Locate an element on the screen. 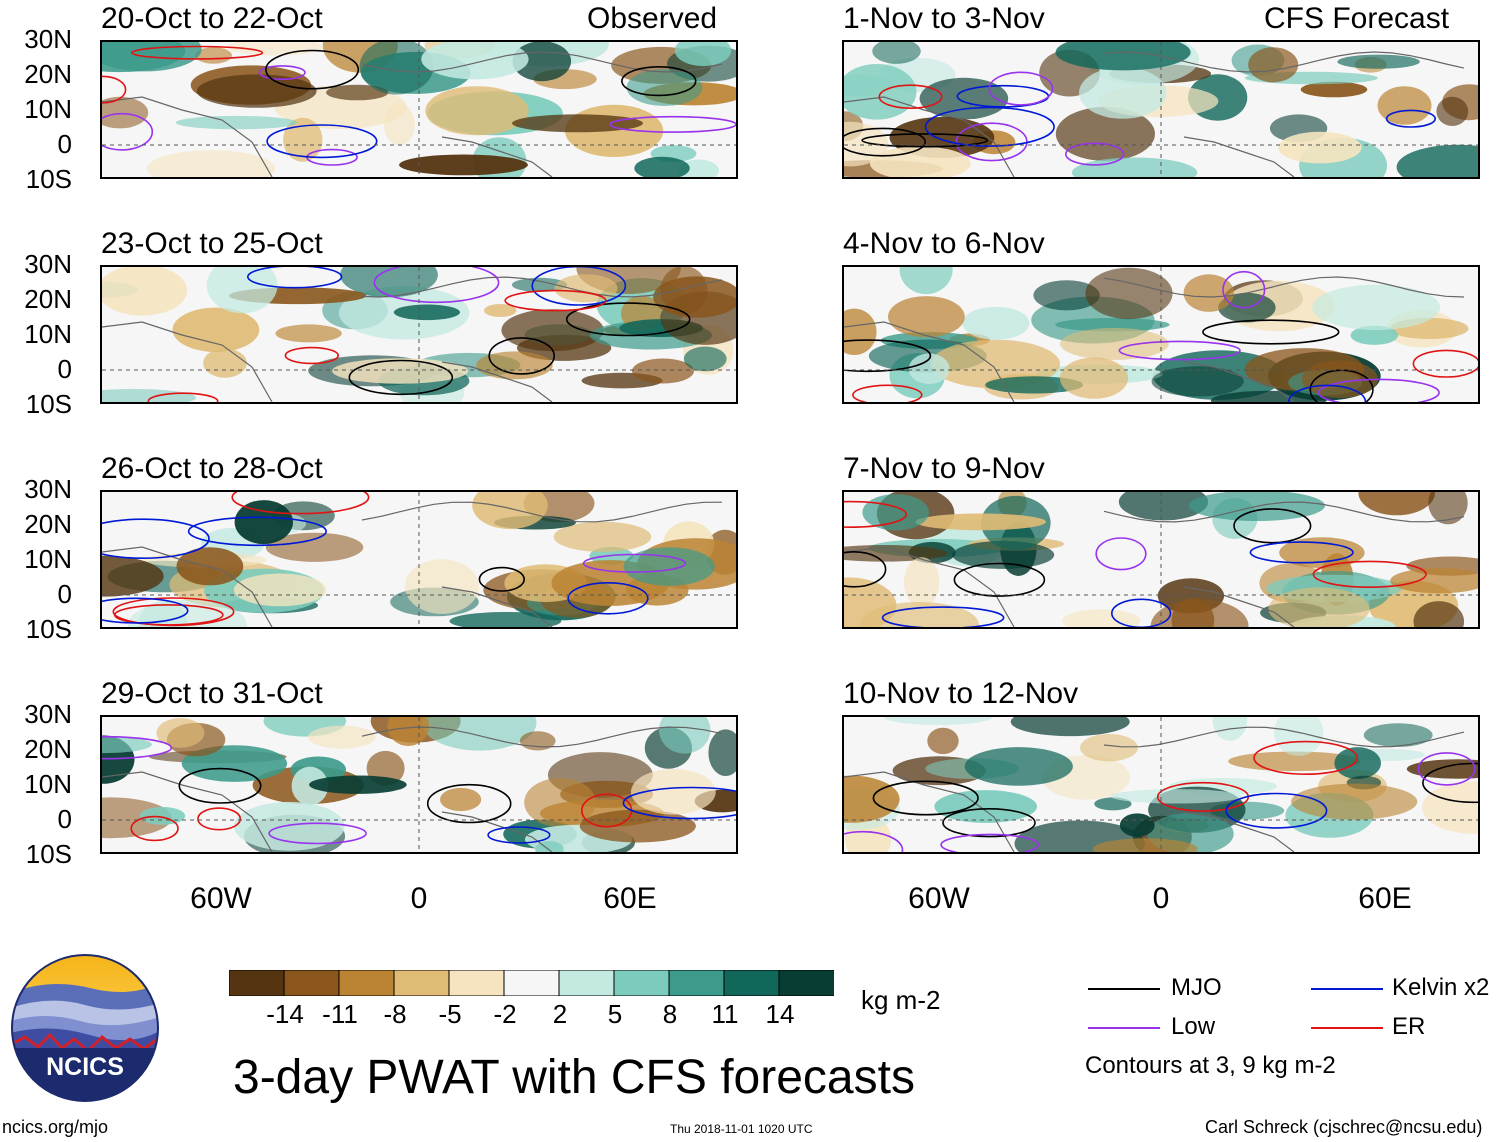  cfs-forecast-header: CFS Forecast is located at coordinates (1357, 18).